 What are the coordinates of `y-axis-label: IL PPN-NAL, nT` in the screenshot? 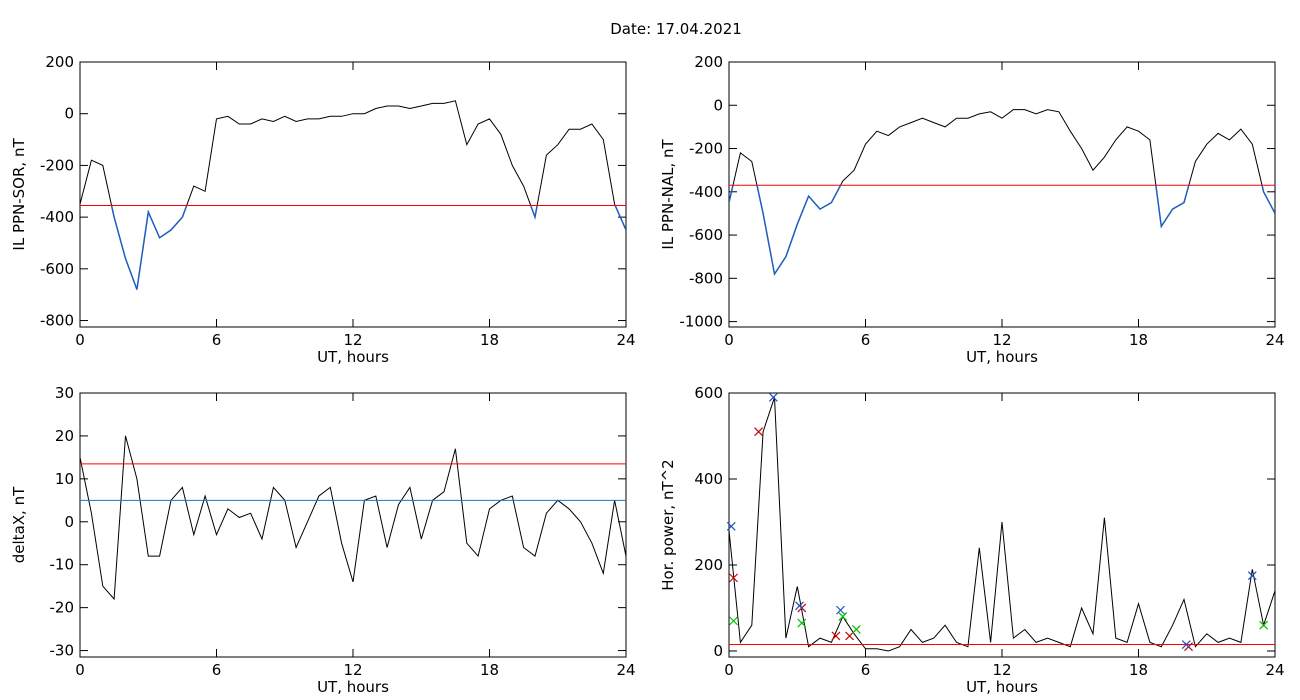 It's located at (668, 194).